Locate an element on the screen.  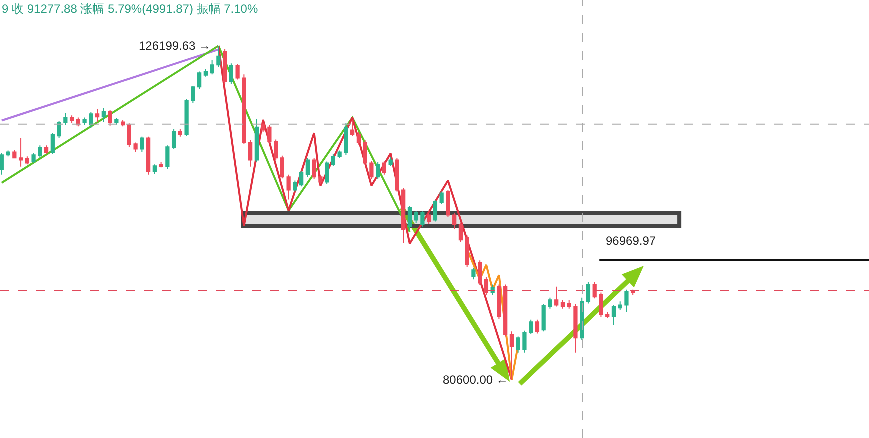
ref-line-label: 96969.97 is located at coordinates (631, 241).